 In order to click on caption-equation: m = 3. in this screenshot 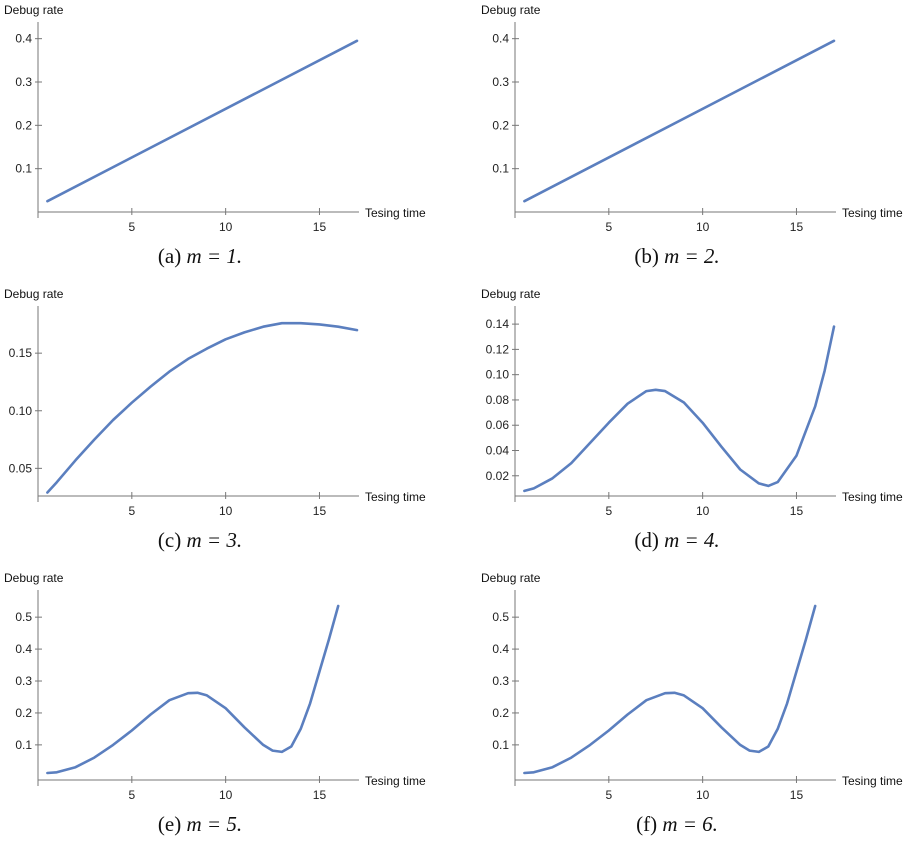, I will do `click(214, 540)`.